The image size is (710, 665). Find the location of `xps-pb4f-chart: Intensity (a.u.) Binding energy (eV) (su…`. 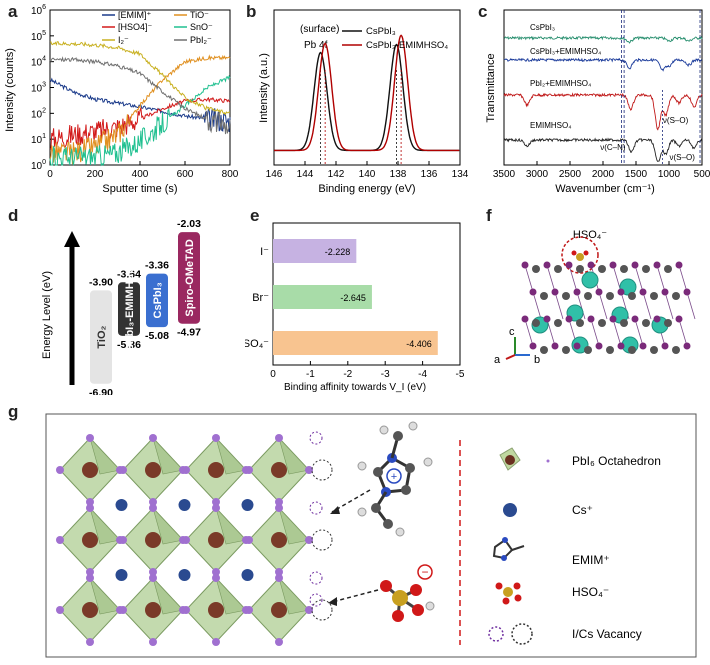

xps-pb4f-chart: Intensity (a.u.) Binding energy (eV) (su… is located at coordinates (363, 102).